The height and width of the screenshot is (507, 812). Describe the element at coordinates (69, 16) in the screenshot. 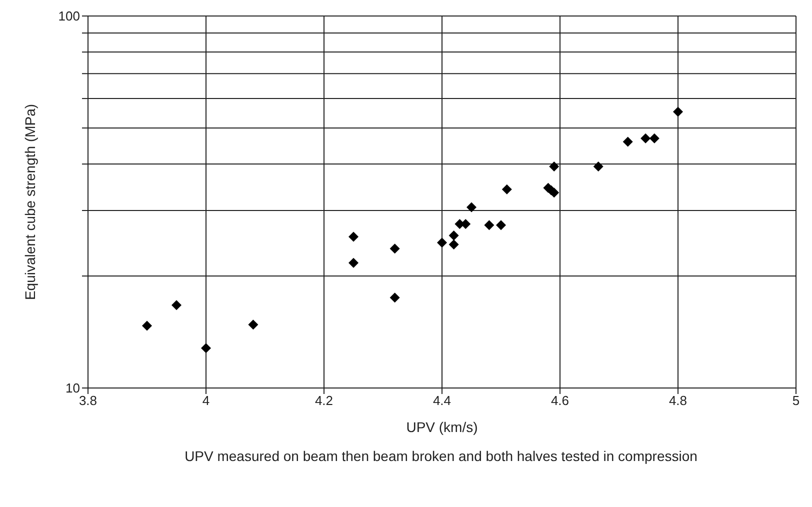

I see `y-tick-label: 100` at that location.